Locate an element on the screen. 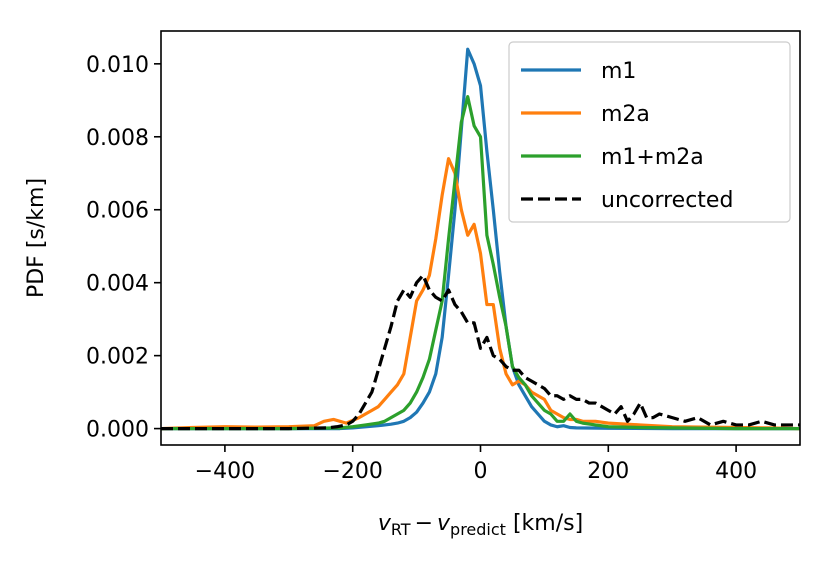 Image resolution: width=832 pixels, height=561 pixels. legend: m1 m2a m1+m2a uncorrected is located at coordinates (649, 132).